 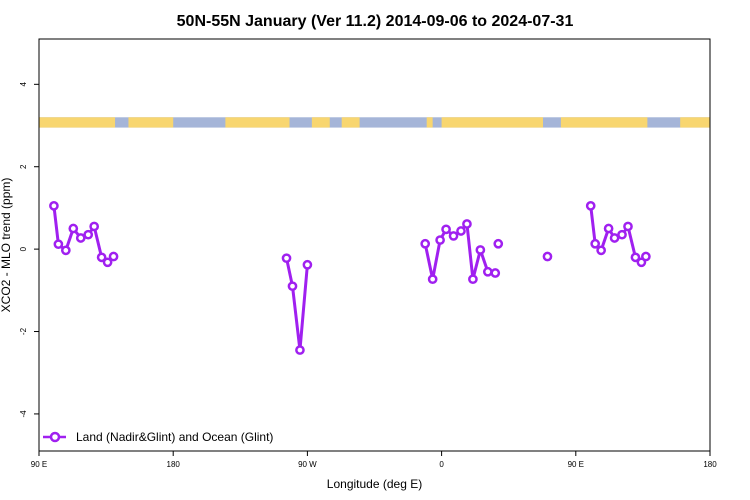 I want to click on x-tick-label: 90 W, so click(x=307, y=464).